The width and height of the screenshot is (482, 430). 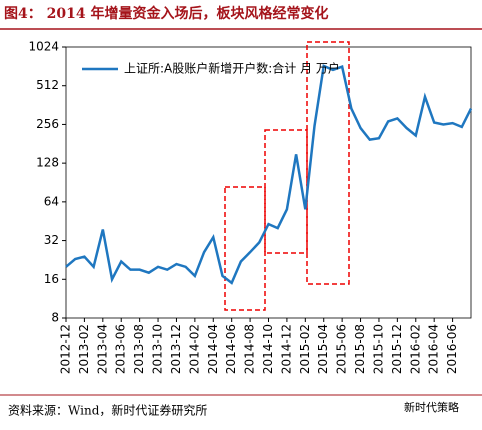 I want to click on x-tick-label: 2016-04, so click(x=434, y=349).